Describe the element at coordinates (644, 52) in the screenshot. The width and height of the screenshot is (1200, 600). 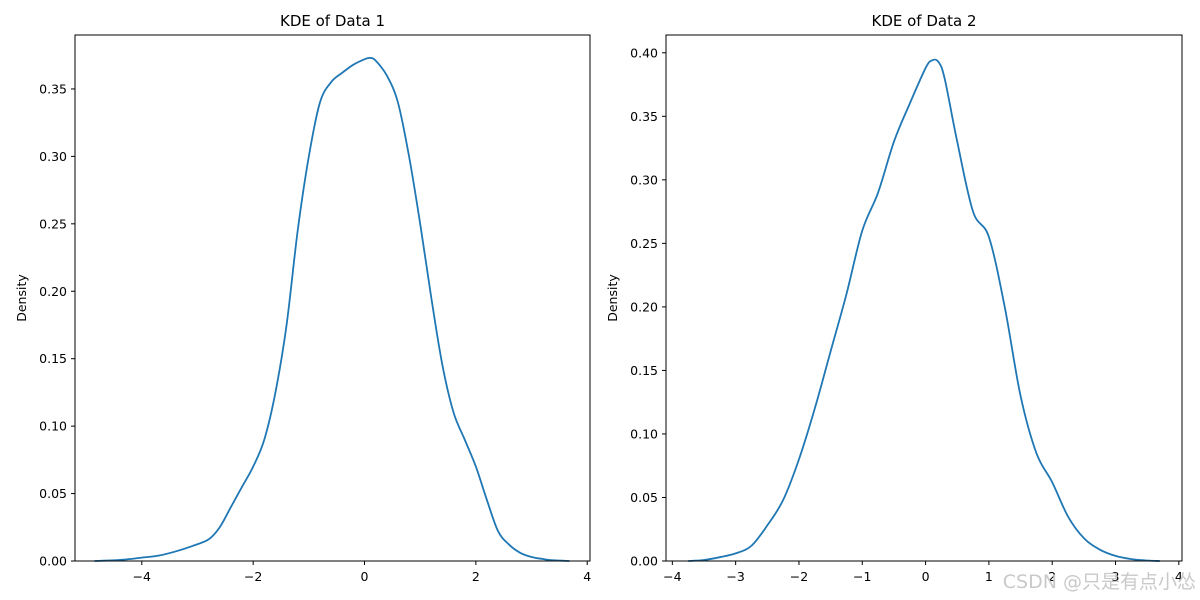
I see `y-tick-label: 0.40` at that location.